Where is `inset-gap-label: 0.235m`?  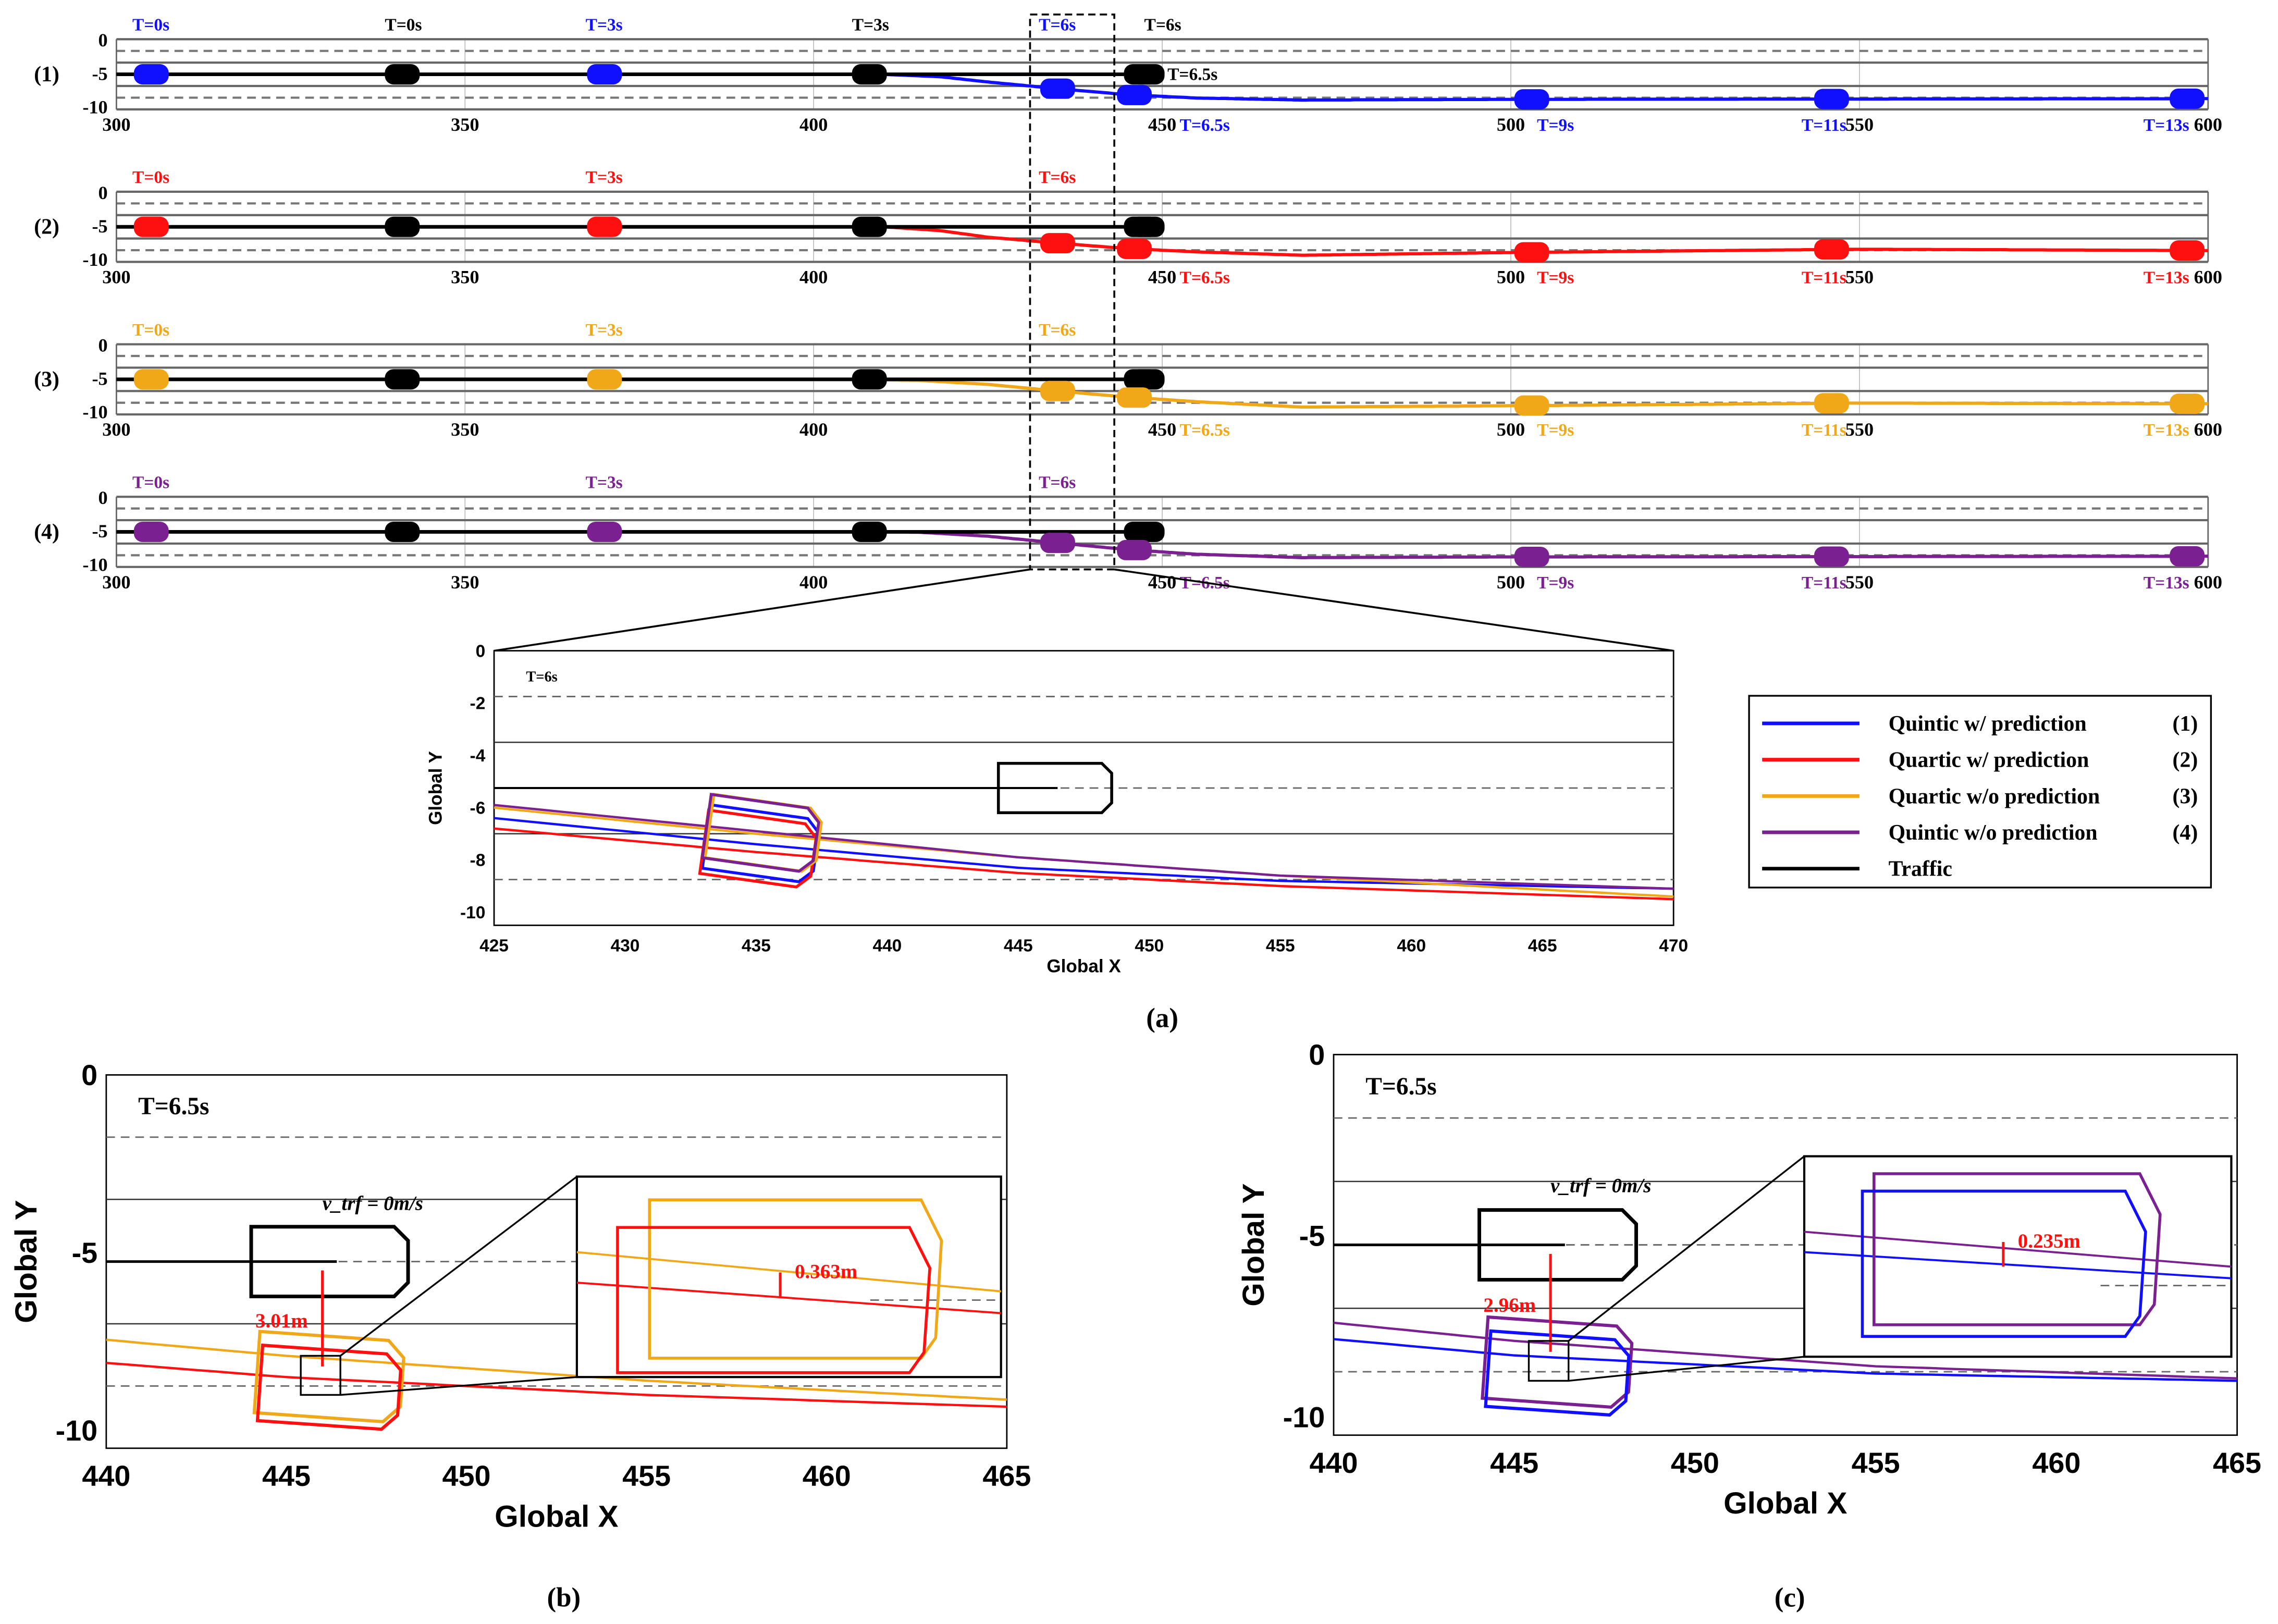
inset-gap-label: 0.235m is located at coordinates (2049, 1241).